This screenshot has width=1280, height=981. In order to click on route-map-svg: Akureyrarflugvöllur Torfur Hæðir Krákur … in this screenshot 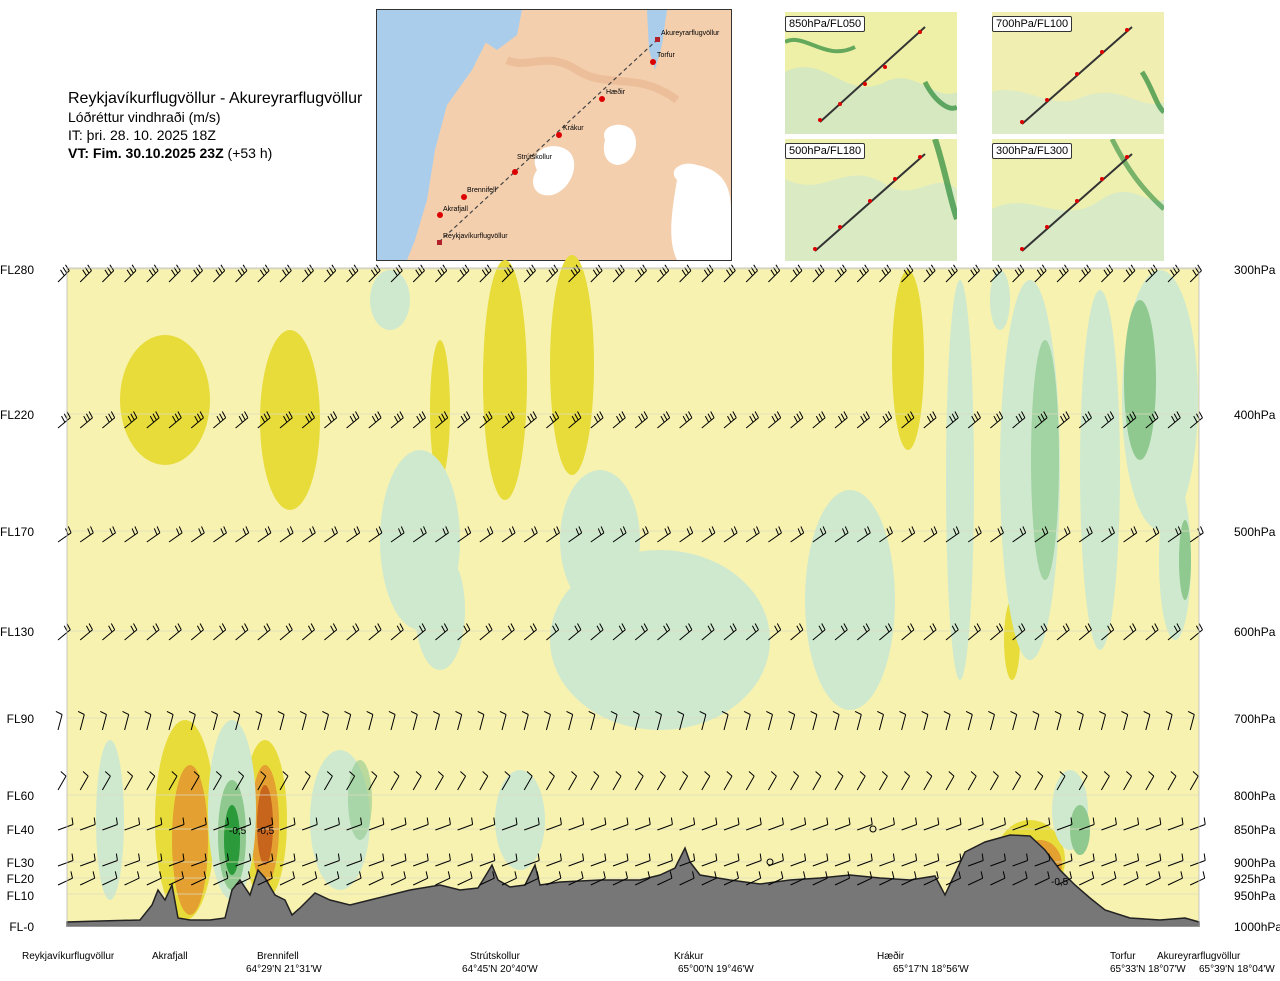, I will do `click(554, 135)`.